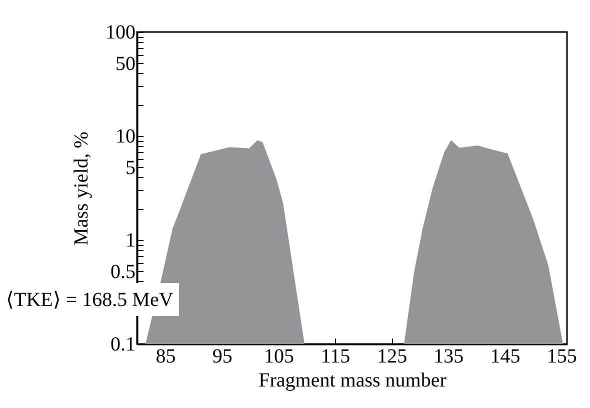 This screenshot has width=590, height=408. I want to click on x-axis-title: Fragment mass number, so click(352, 381).